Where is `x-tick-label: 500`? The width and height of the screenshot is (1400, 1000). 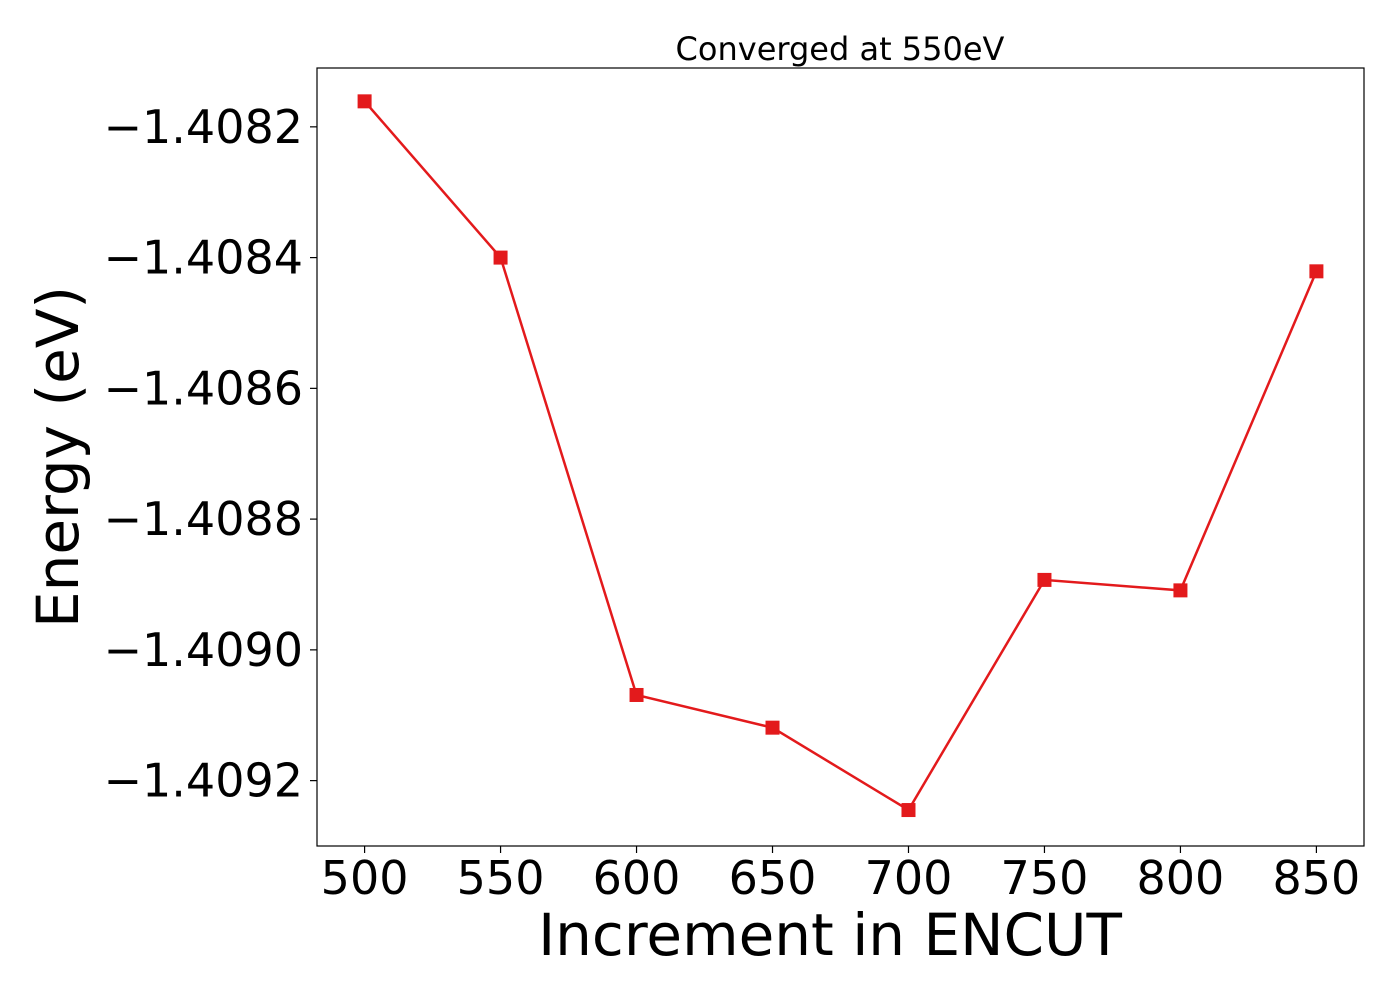
x-tick-label: 500 is located at coordinates (365, 878).